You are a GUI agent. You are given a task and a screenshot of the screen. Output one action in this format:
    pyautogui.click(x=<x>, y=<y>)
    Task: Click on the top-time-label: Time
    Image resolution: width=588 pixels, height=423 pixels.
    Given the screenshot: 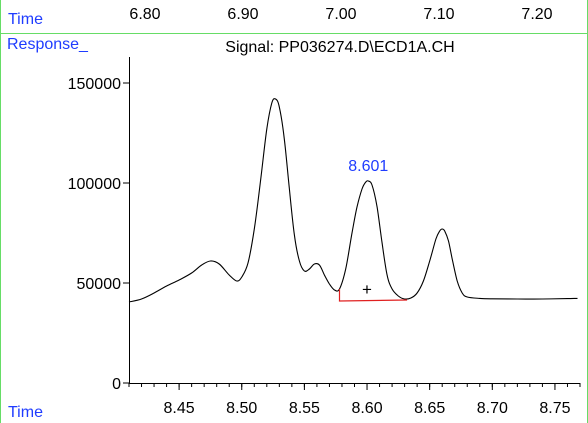 What is the action you would take?
    pyautogui.click(x=25, y=19)
    